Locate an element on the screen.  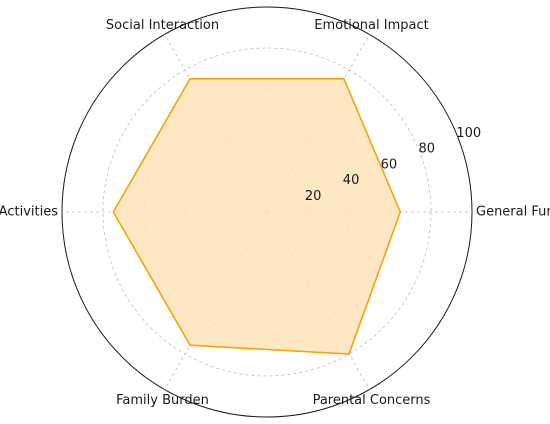
category-label-4: Family Burden is located at coordinates (162, 400).